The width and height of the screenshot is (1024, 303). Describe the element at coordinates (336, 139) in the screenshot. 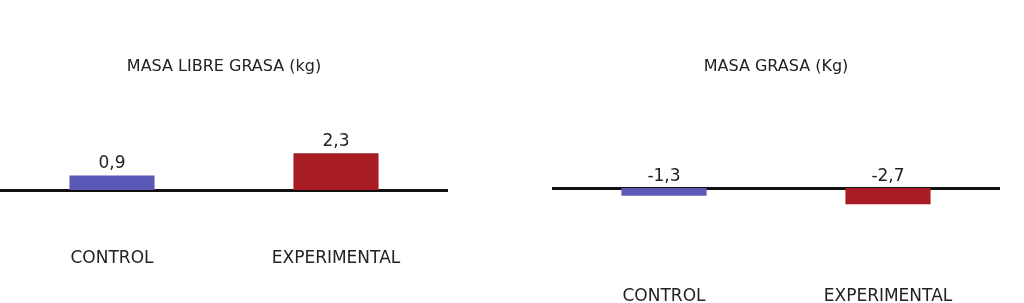

I see `data-label: 2,3` at that location.